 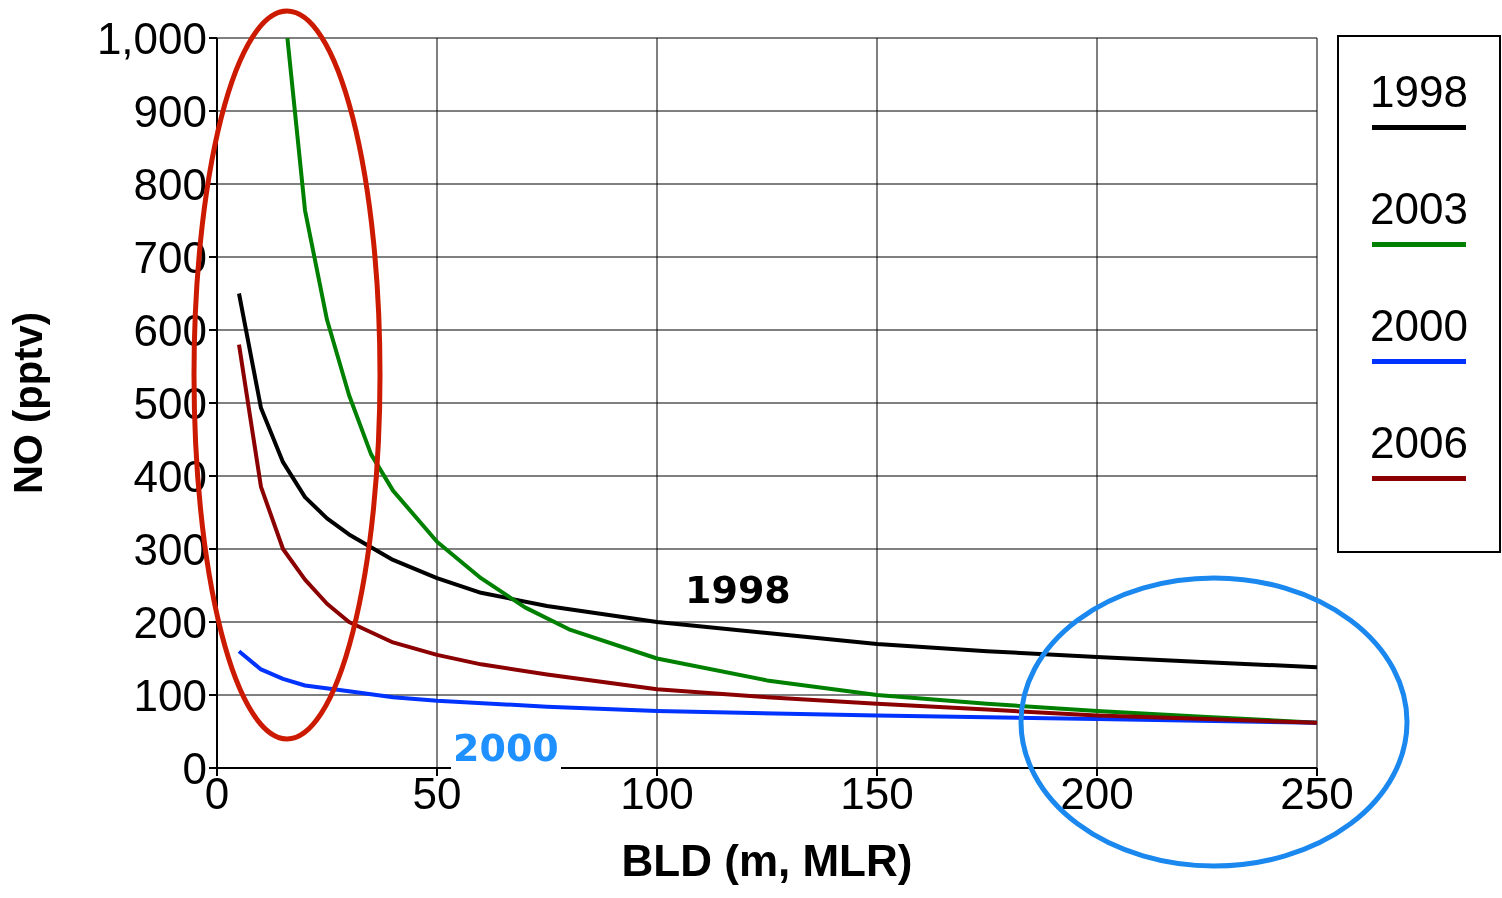 I want to click on x-tick-label: 250, so click(x=1317, y=794).